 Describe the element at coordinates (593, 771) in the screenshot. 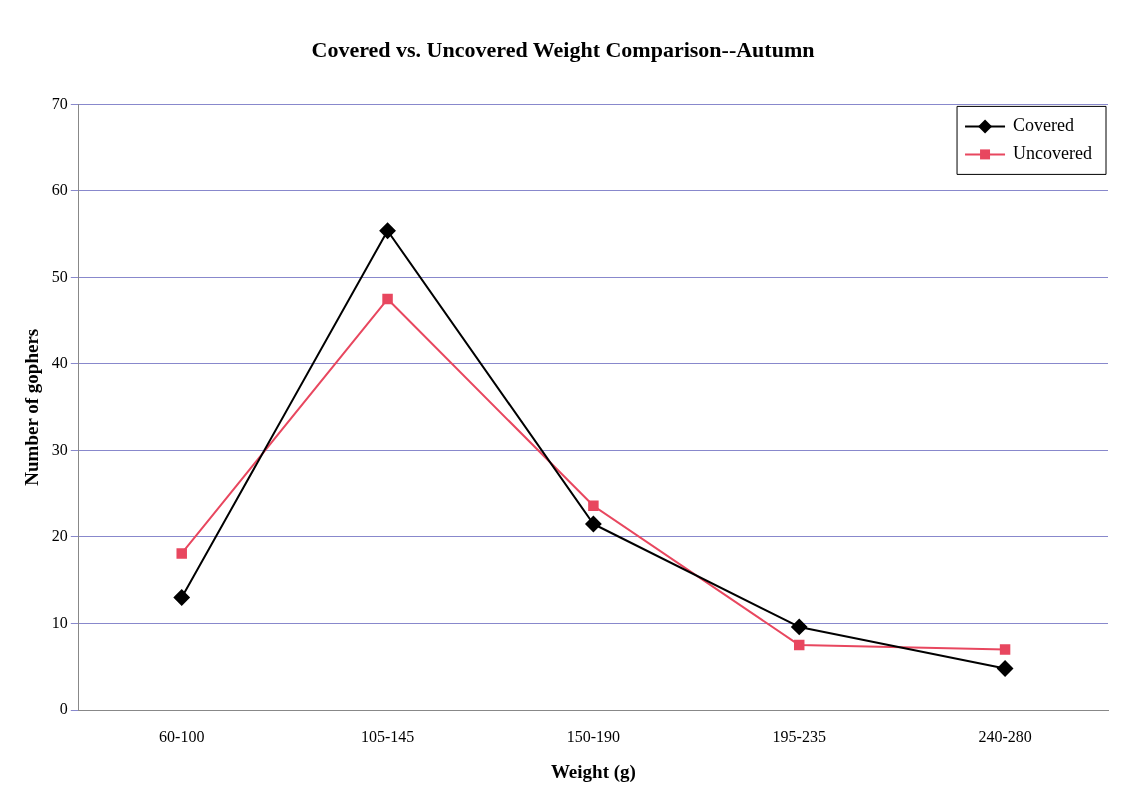

I see `x-axis-title: Weight (g)` at that location.